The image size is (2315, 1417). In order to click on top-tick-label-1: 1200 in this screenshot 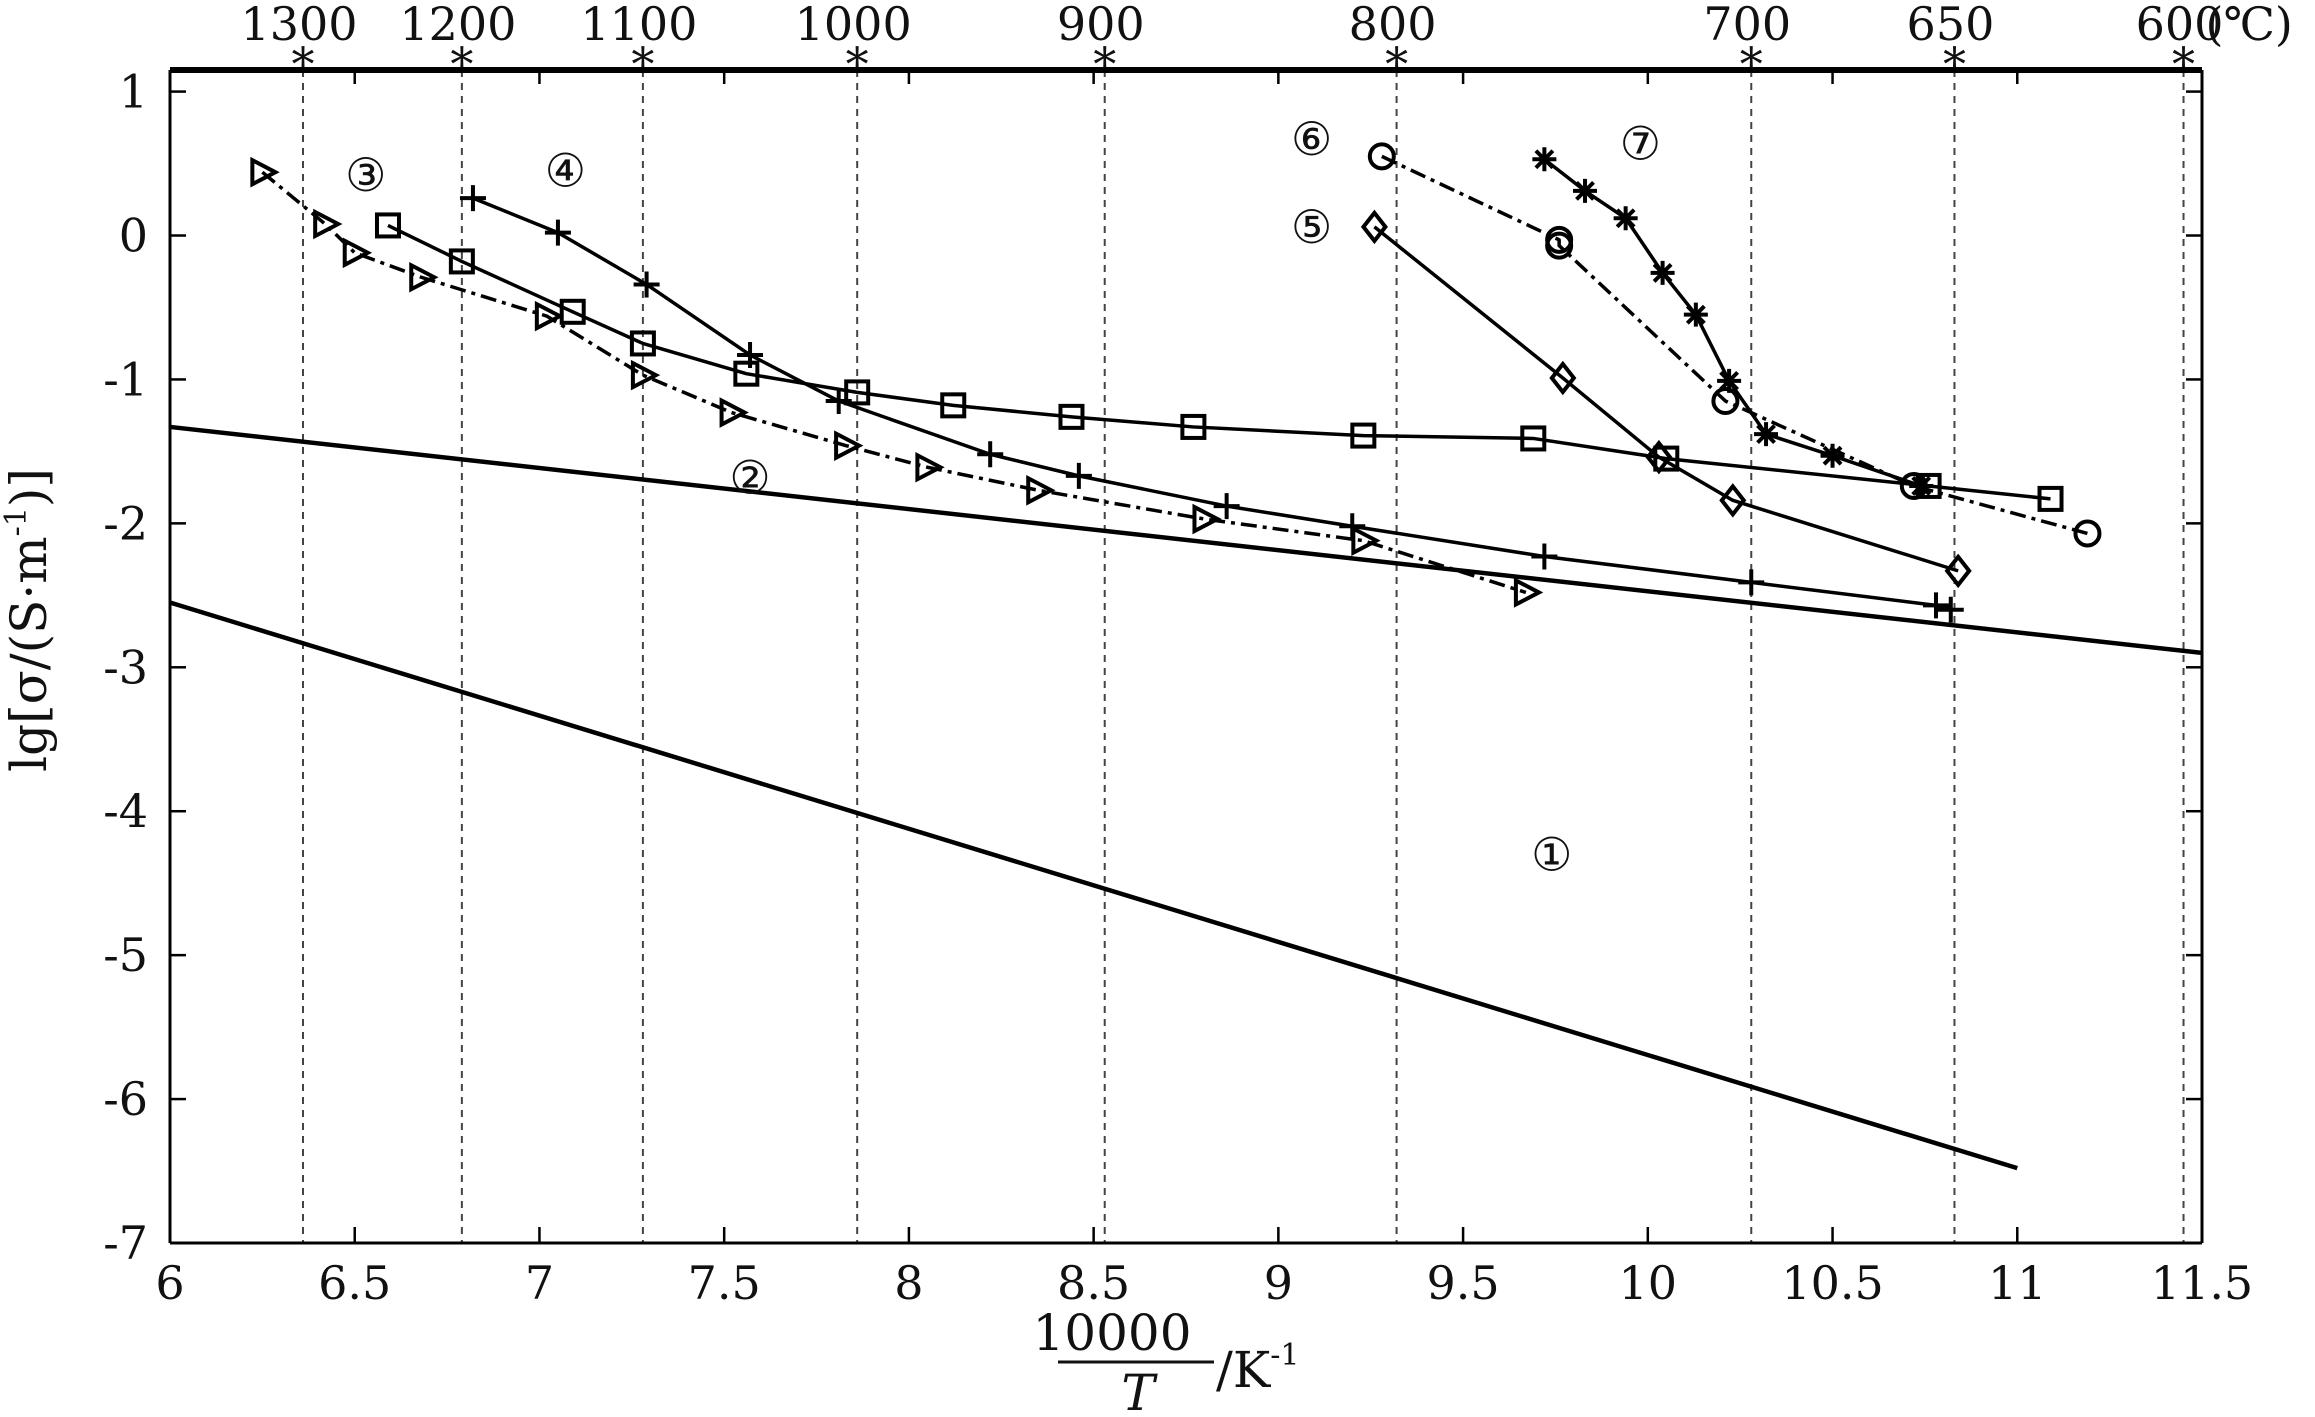, I will do `click(457, 25)`.